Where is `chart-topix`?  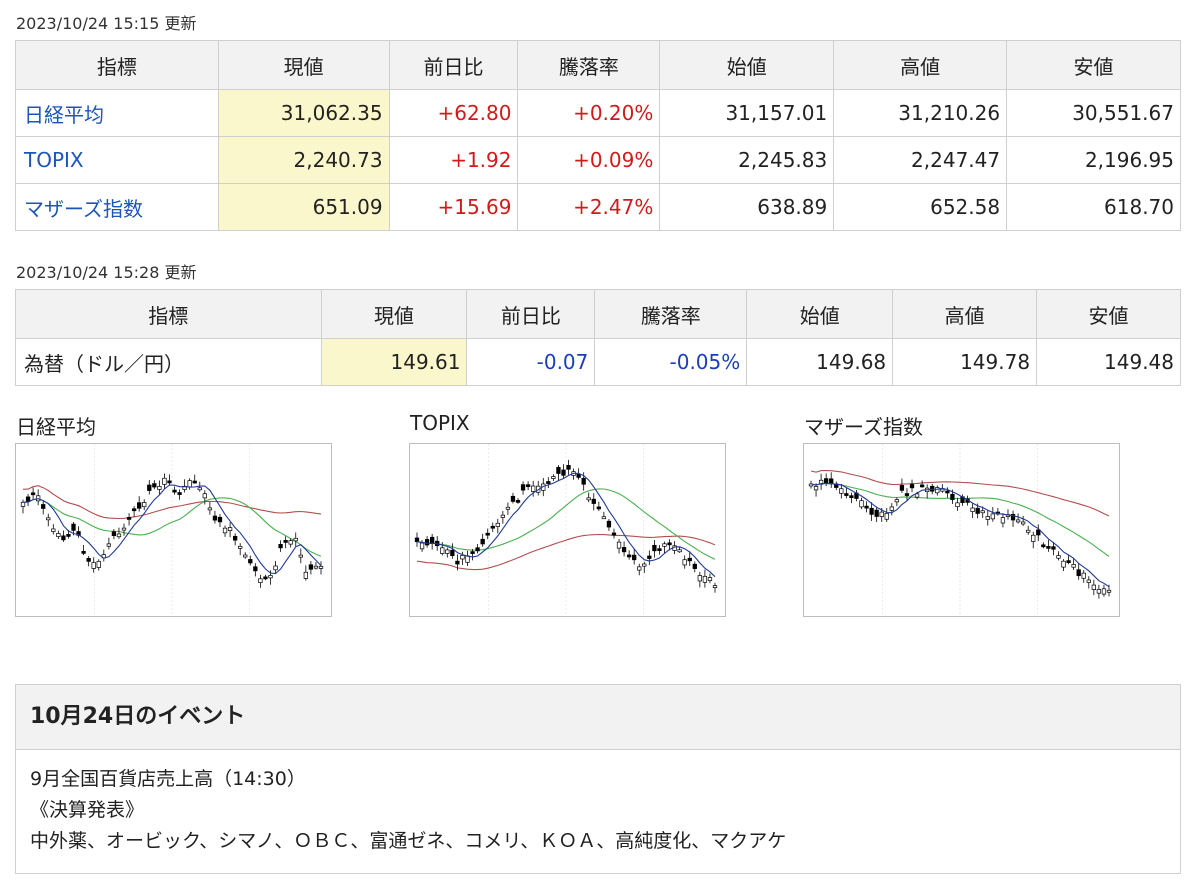
chart-topix is located at coordinates (567, 530).